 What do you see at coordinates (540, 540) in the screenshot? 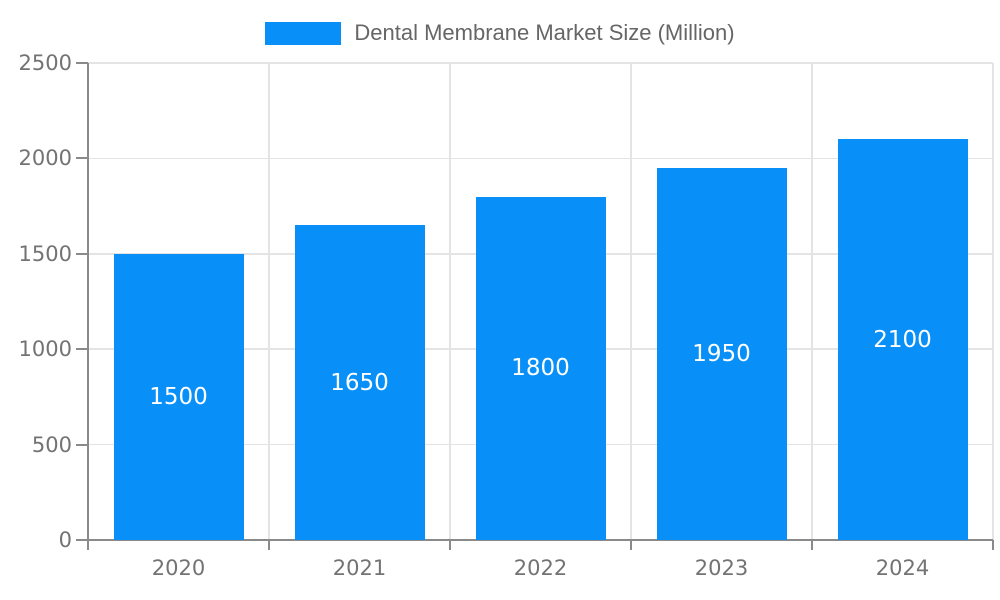
I see `x-axis-line` at bounding box center [540, 540].